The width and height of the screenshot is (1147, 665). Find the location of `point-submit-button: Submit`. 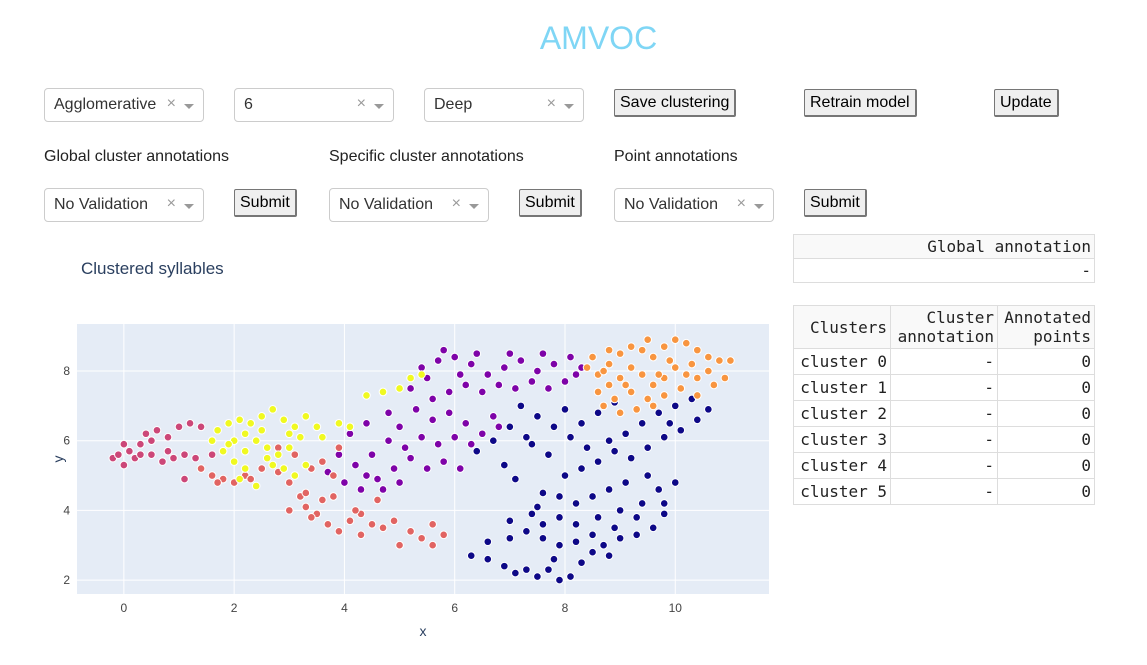

point-submit-button: Submit is located at coordinates (835, 203).